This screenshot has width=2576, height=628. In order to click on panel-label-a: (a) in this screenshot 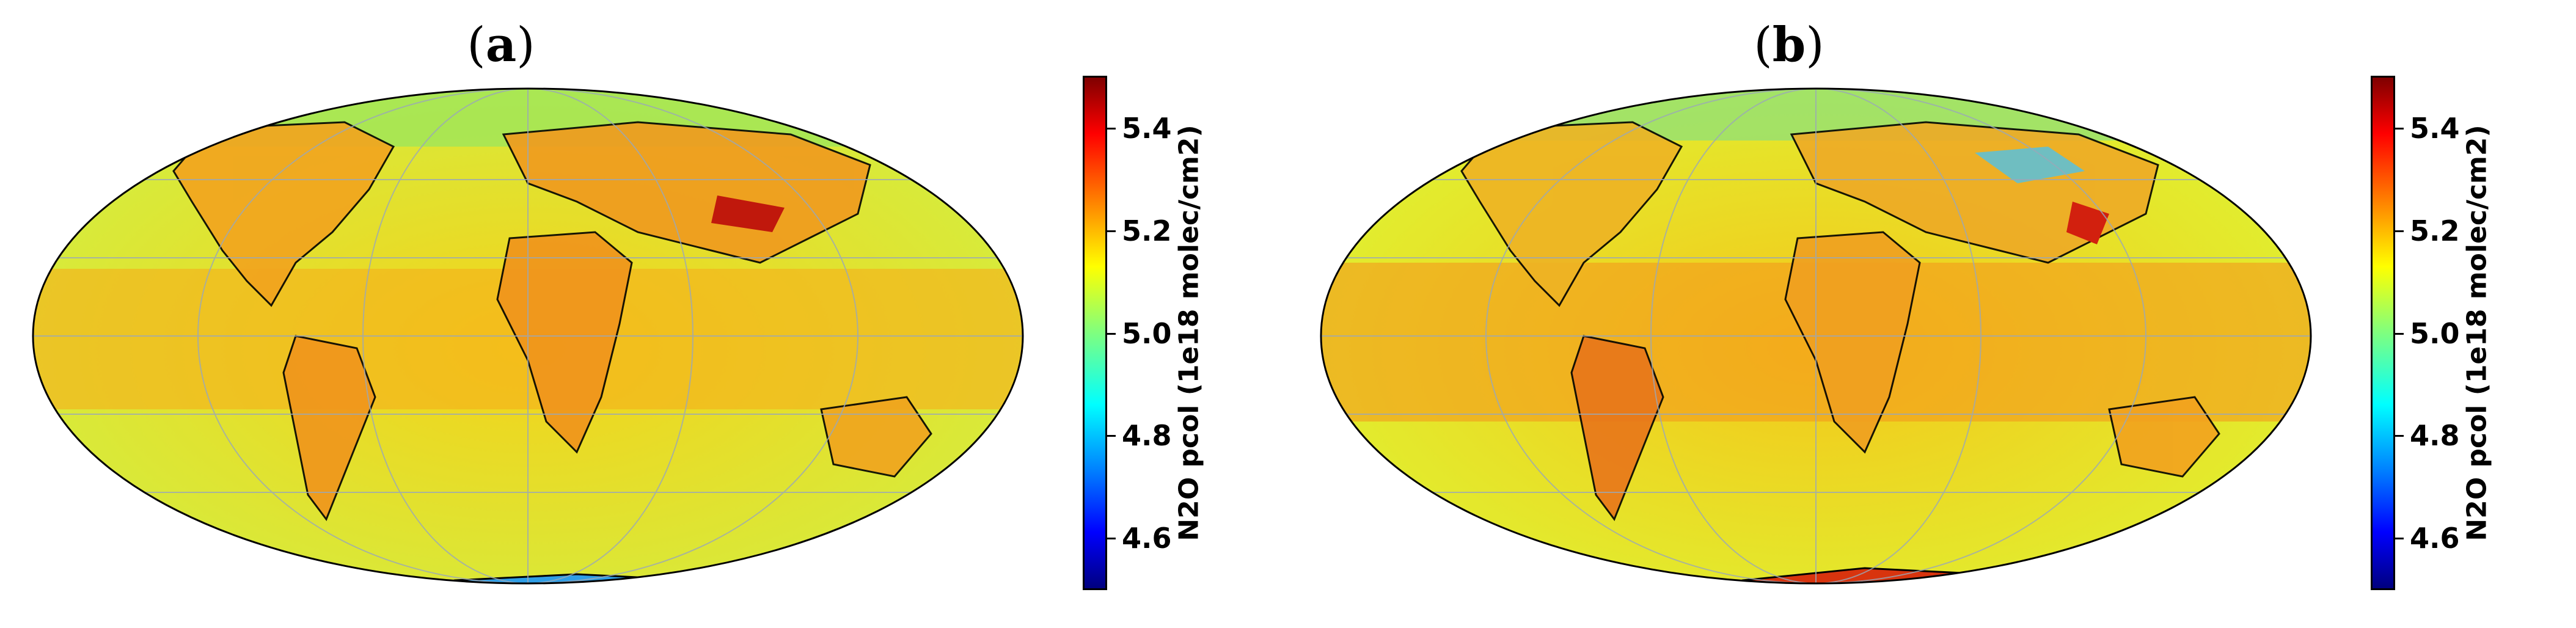, I will do `click(501, 45)`.